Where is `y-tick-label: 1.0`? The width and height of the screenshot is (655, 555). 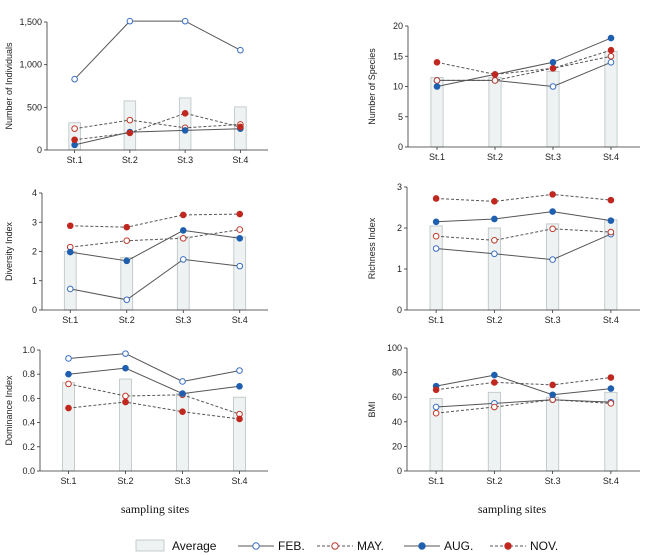
y-tick-label: 1.0 is located at coordinates (28, 350).